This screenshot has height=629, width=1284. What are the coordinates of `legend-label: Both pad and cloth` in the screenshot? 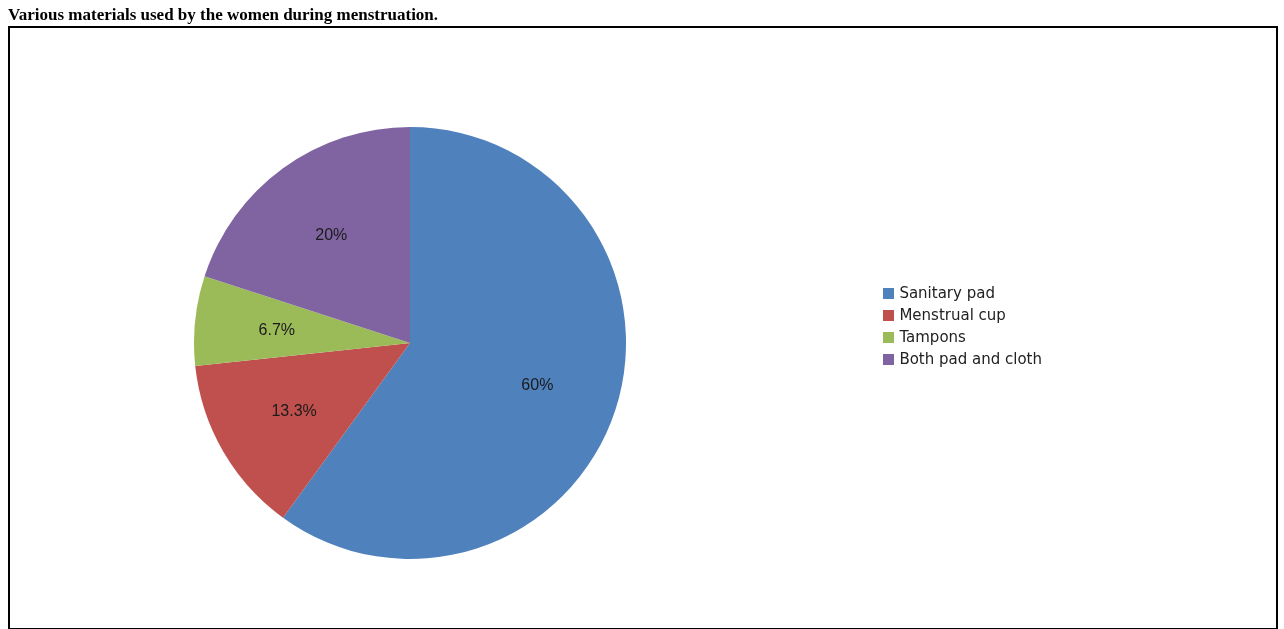 It's located at (970, 359).